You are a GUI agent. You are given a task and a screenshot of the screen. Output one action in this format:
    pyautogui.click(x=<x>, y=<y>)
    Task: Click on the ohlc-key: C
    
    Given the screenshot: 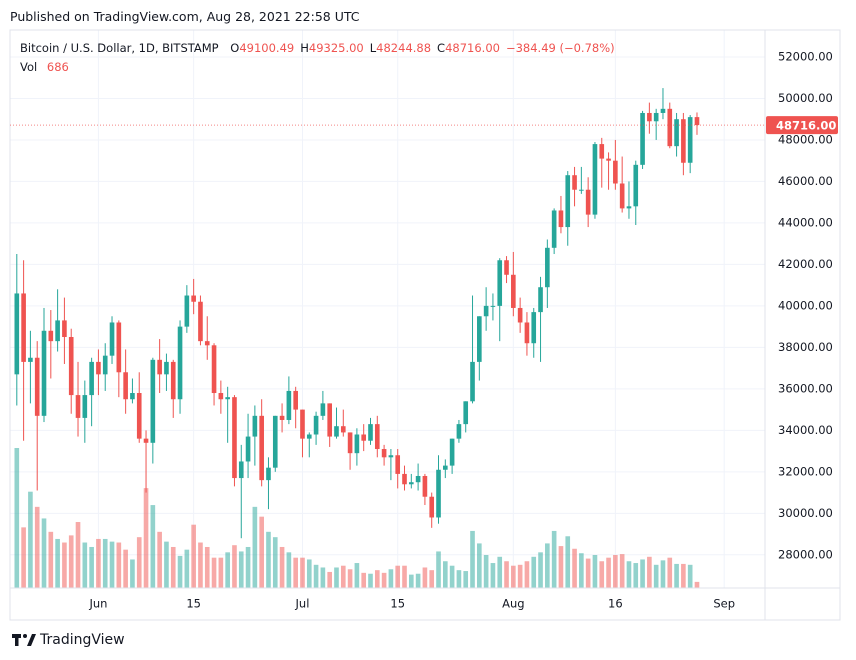 What is the action you would take?
    pyautogui.click(x=441, y=48)
    